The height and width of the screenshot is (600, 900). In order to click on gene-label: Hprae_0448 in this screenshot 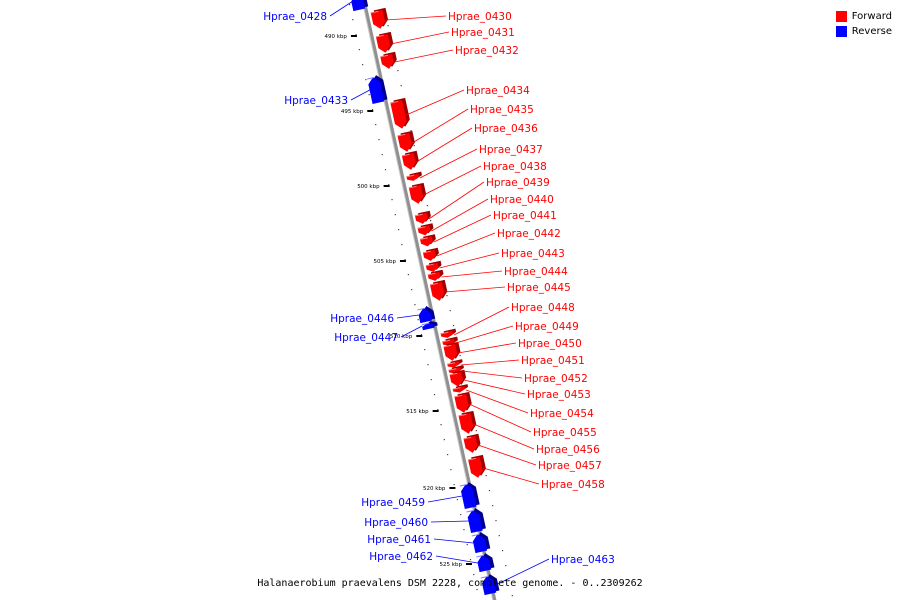, I will do `click(543, 308)`.